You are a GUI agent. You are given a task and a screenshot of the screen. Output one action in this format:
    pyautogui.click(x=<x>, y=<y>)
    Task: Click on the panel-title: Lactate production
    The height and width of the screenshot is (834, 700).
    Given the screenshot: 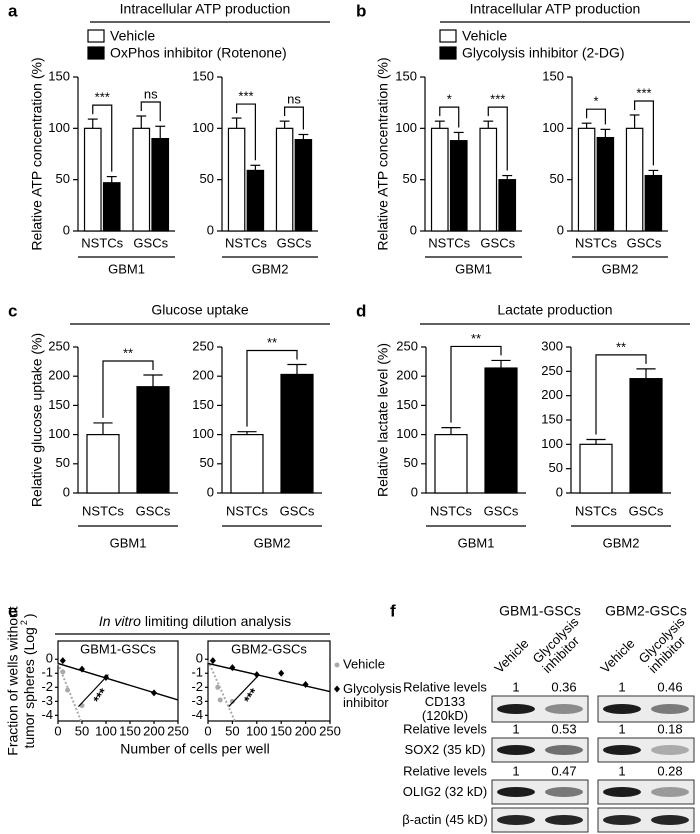 What is the action you would take?
    pyautogui.click(x=554, y=310)
    